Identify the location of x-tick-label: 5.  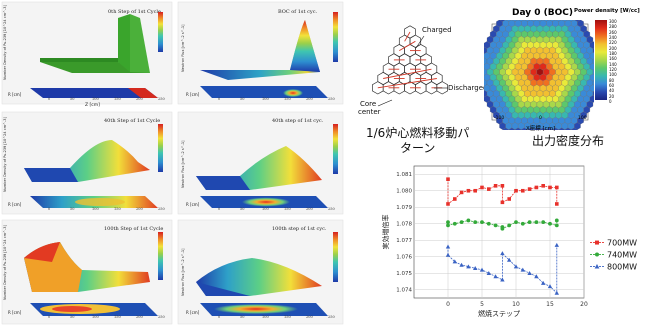
(482, 304).